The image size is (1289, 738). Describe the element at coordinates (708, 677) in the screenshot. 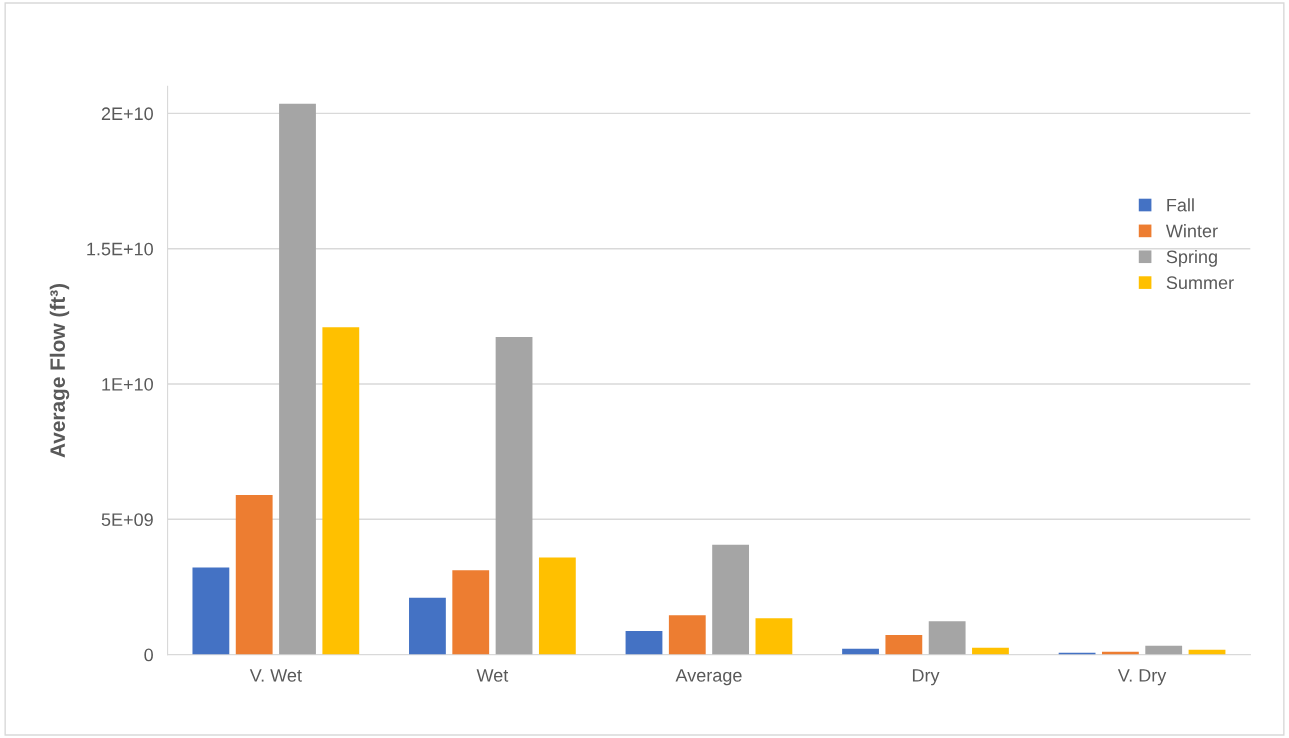

I see `x-tick-label: Average` at that location.